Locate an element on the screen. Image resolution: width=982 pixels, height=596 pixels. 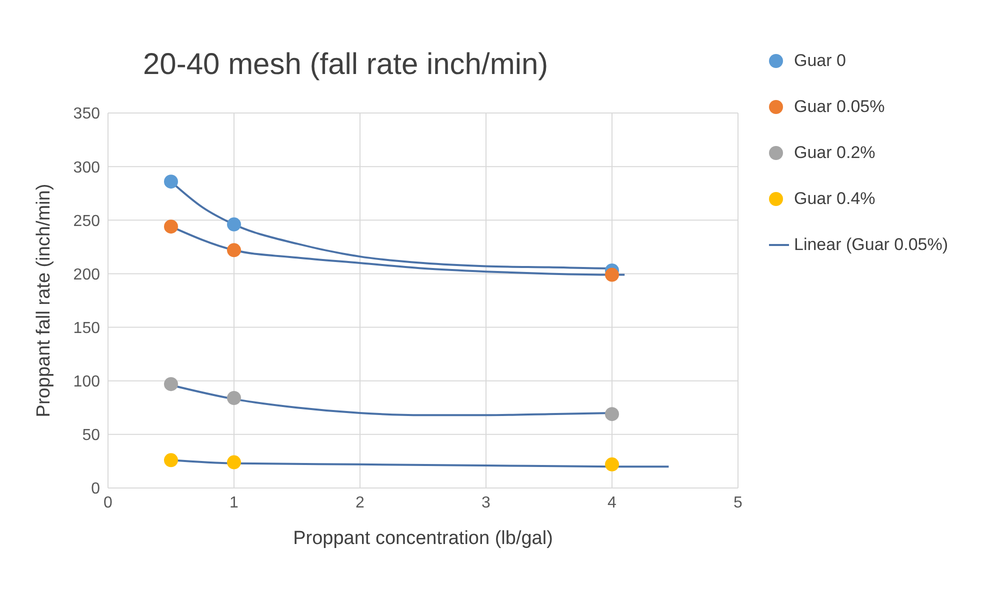
legend-label: Guar 0.4% is located at coordinates (835, 199).